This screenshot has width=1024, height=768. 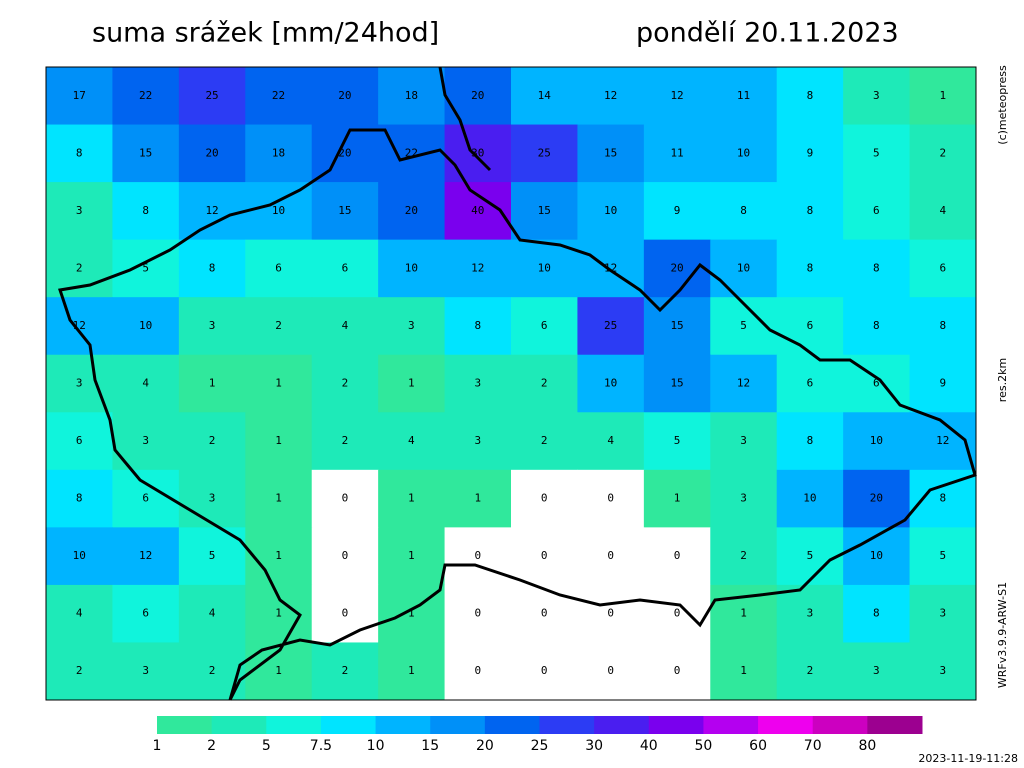 I want to click on cell-value: 18, so click(x=411, y=95).